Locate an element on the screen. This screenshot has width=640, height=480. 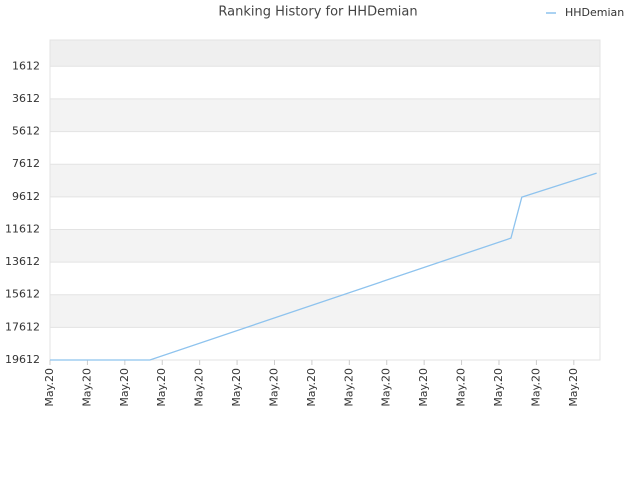
y-tick-label: 15612 is located at coordinates (22, 294).